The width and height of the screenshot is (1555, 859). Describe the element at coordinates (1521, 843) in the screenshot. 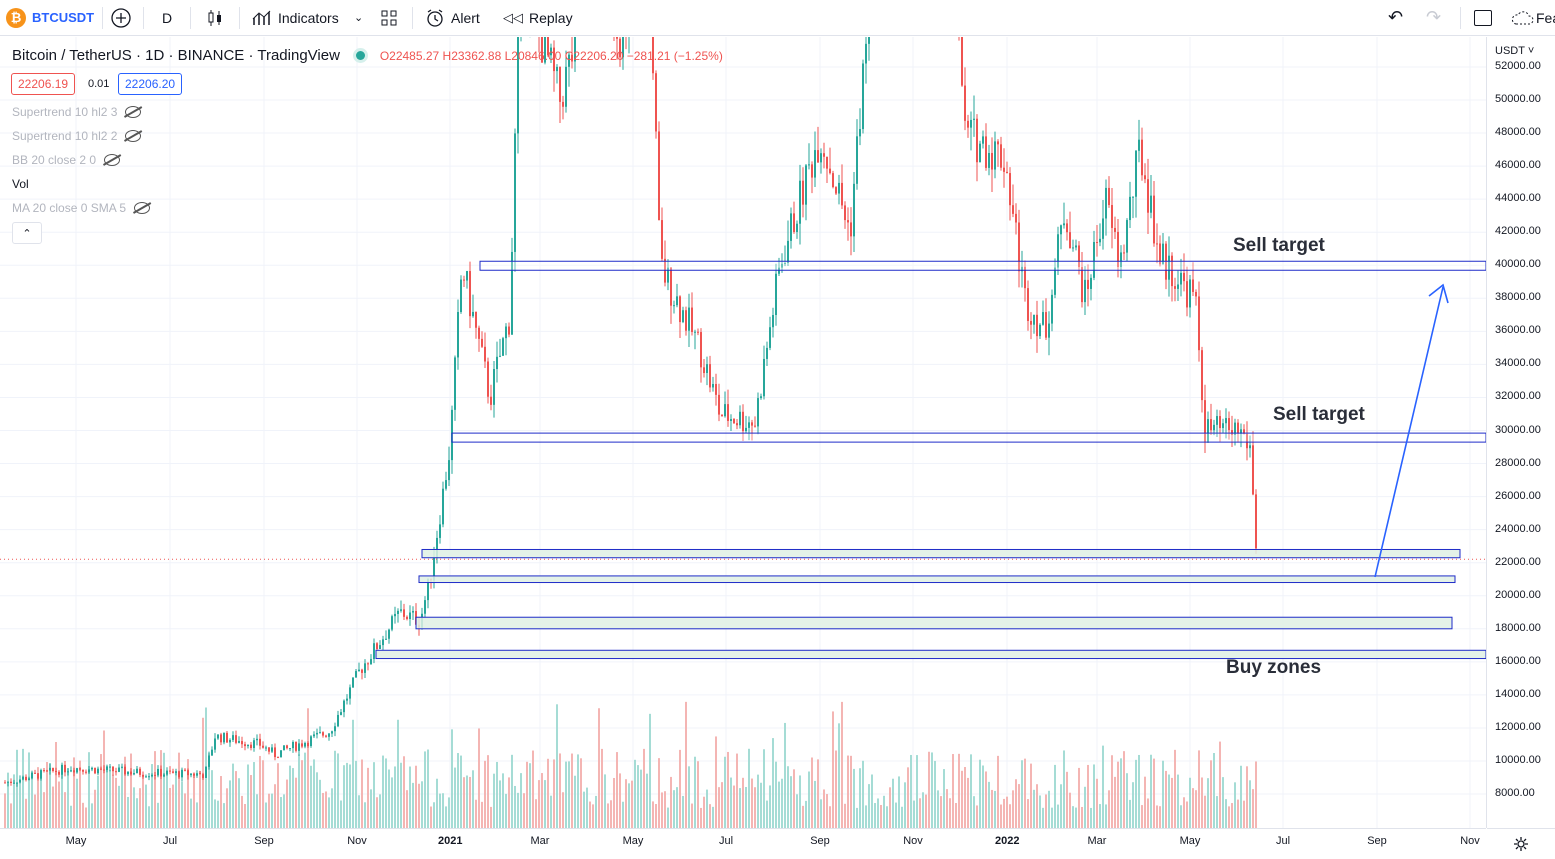

I see `settings-button` at that location.